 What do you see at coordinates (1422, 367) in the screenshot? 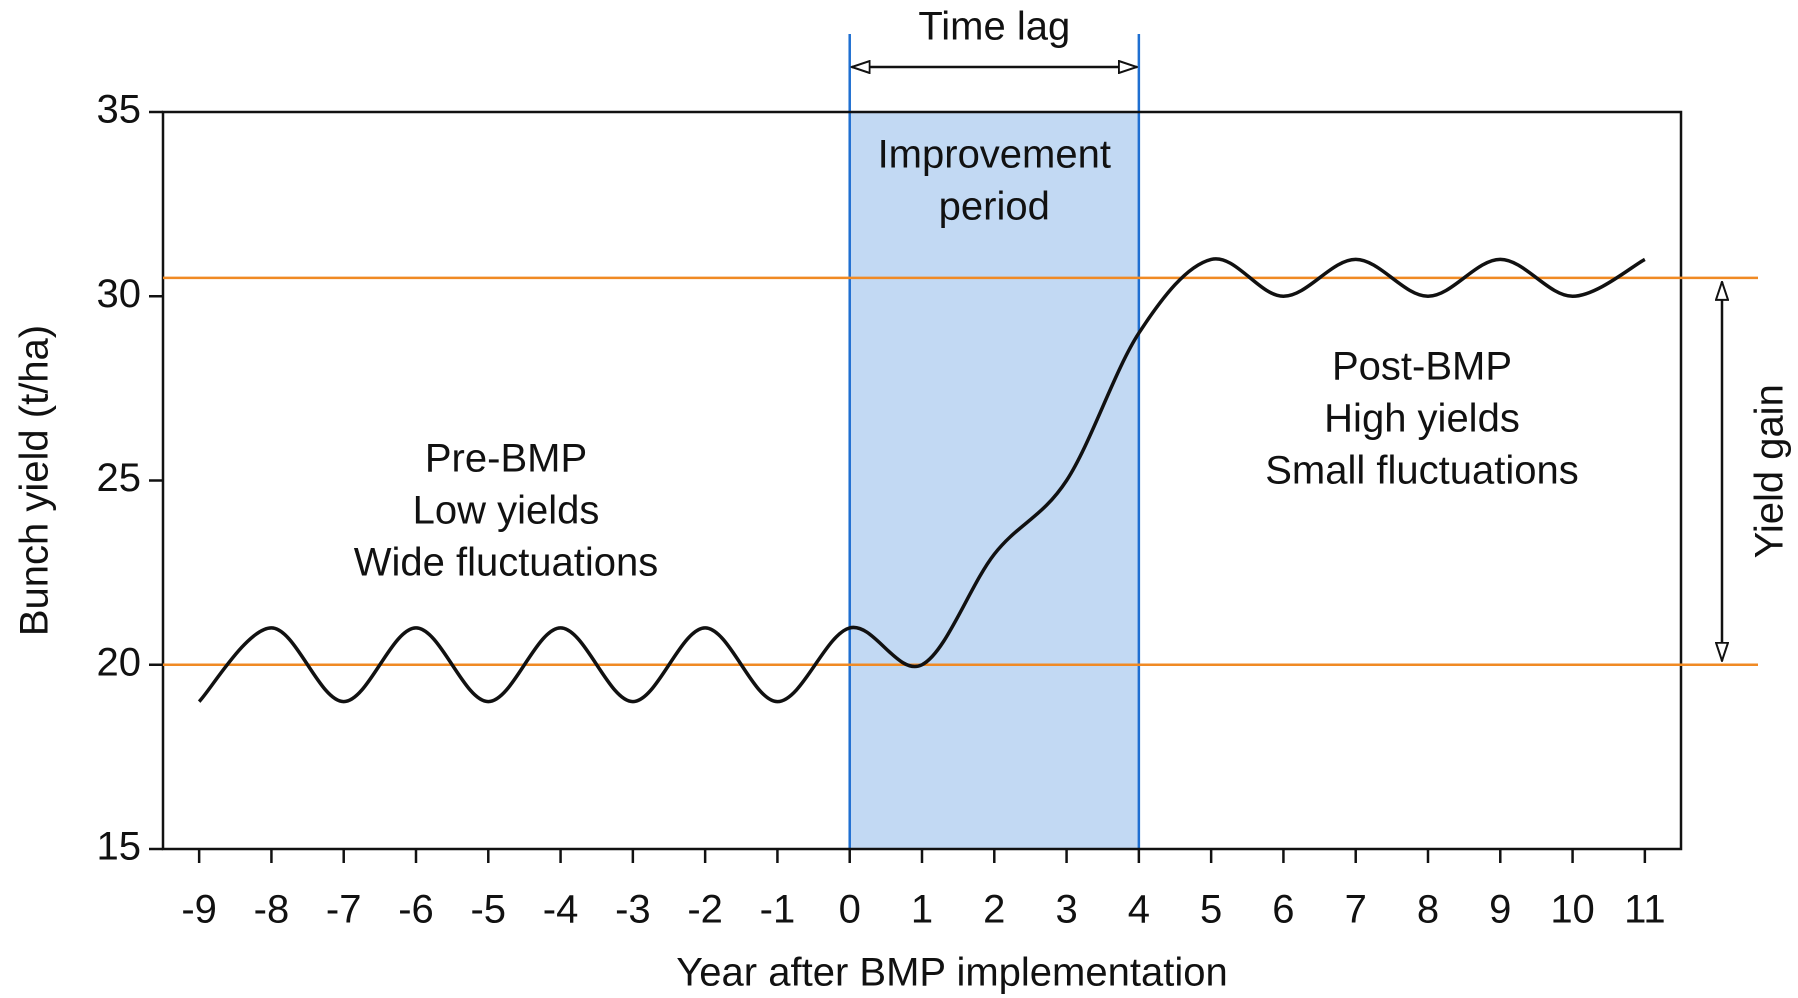
I see `post-label: Post-BMP` at bounding box center [1422, 367].